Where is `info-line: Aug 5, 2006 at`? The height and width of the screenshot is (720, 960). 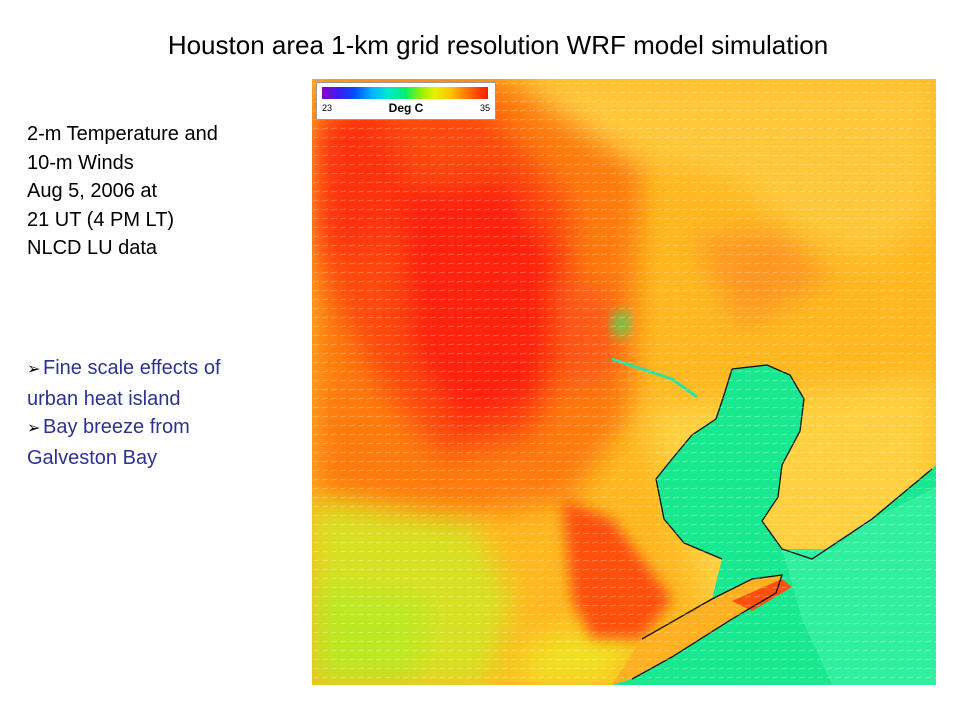 info-line: Aug 5, 2006 at is located at coordinates (92, 191).